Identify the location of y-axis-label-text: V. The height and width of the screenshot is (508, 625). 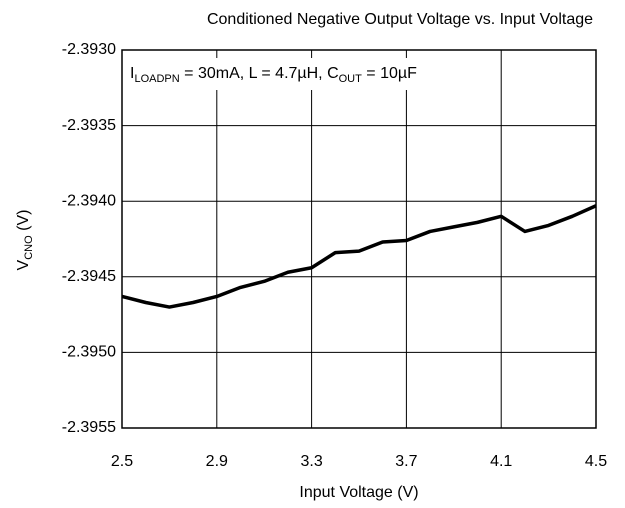
(23, 264).